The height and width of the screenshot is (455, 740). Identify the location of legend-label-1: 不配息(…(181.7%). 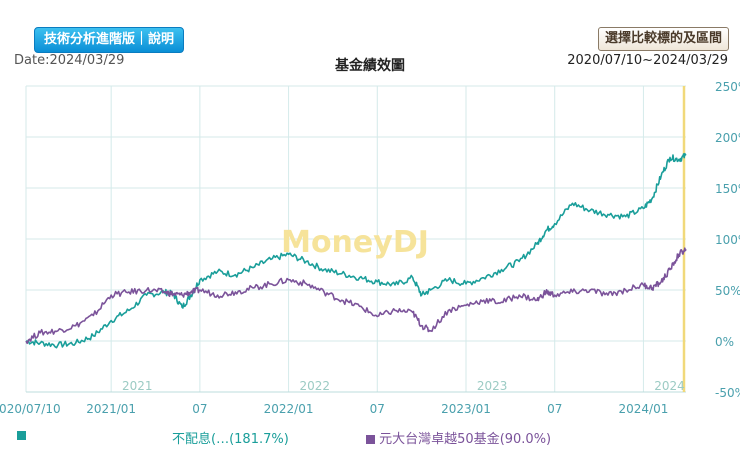
(230, 437).